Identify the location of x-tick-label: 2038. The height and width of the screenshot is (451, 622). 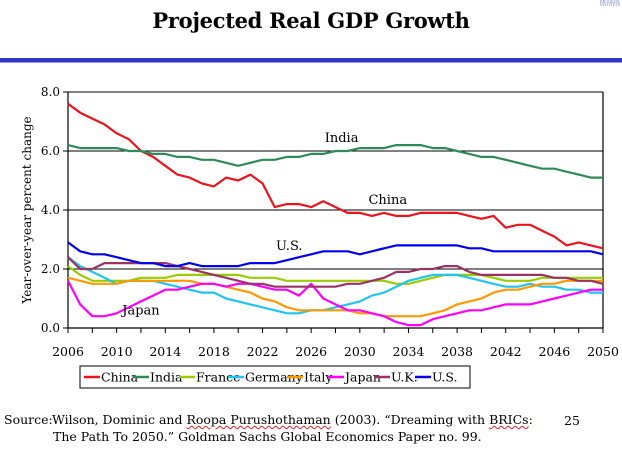
(457, 351).